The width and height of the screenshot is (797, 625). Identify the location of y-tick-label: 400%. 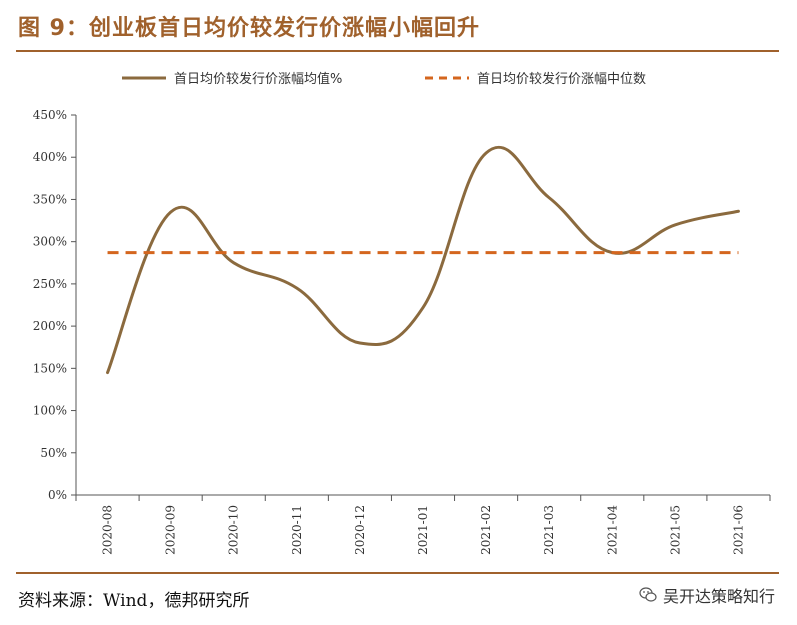
(50, 157).